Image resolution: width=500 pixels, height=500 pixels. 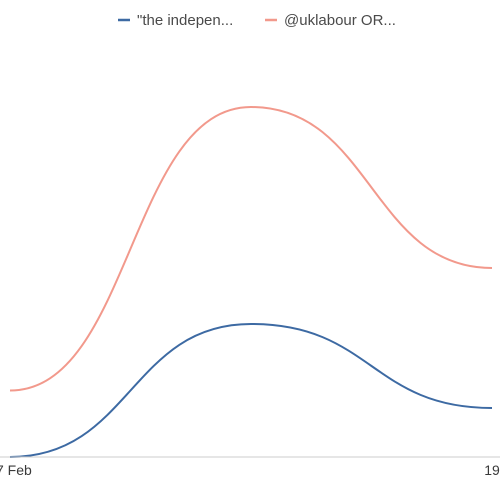 What do you see at coordinates (492, 470) in the screenshot?
I see `x-tick-label-19: 19` at bounding box center [492, 470].